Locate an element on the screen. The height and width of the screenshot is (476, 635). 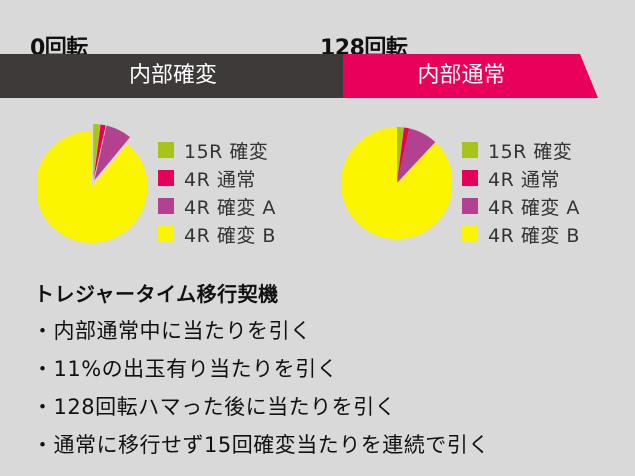
internal-normal-bar: 内部通常 is located at coordinates (470, 76).